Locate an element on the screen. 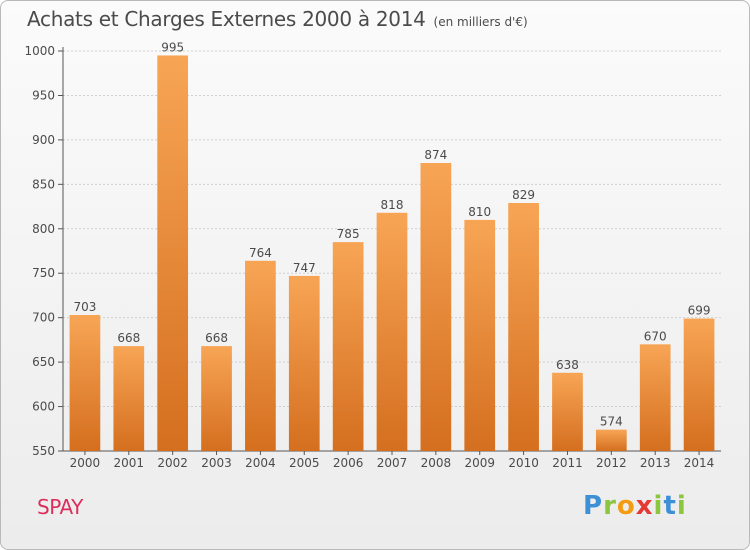  commune-name: SPAY is located at coordinates (60, 507).